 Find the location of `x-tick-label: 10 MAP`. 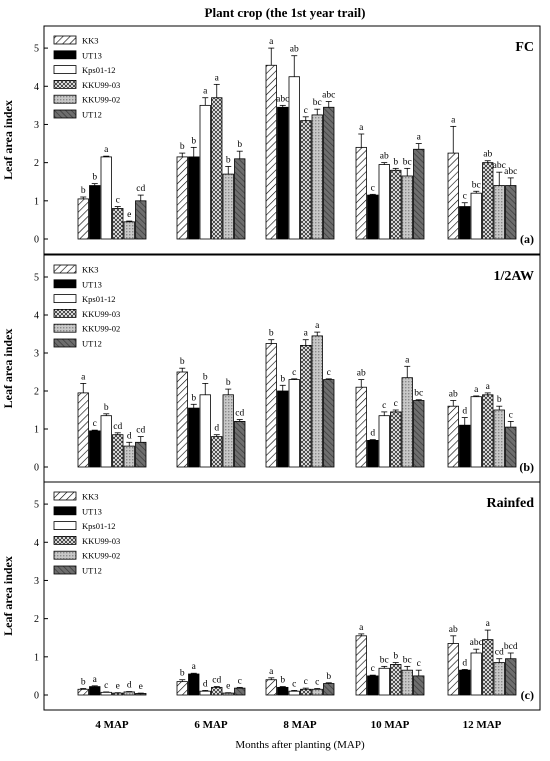

x-tick-label: 10 MAP is located at coordinates (390, 725).